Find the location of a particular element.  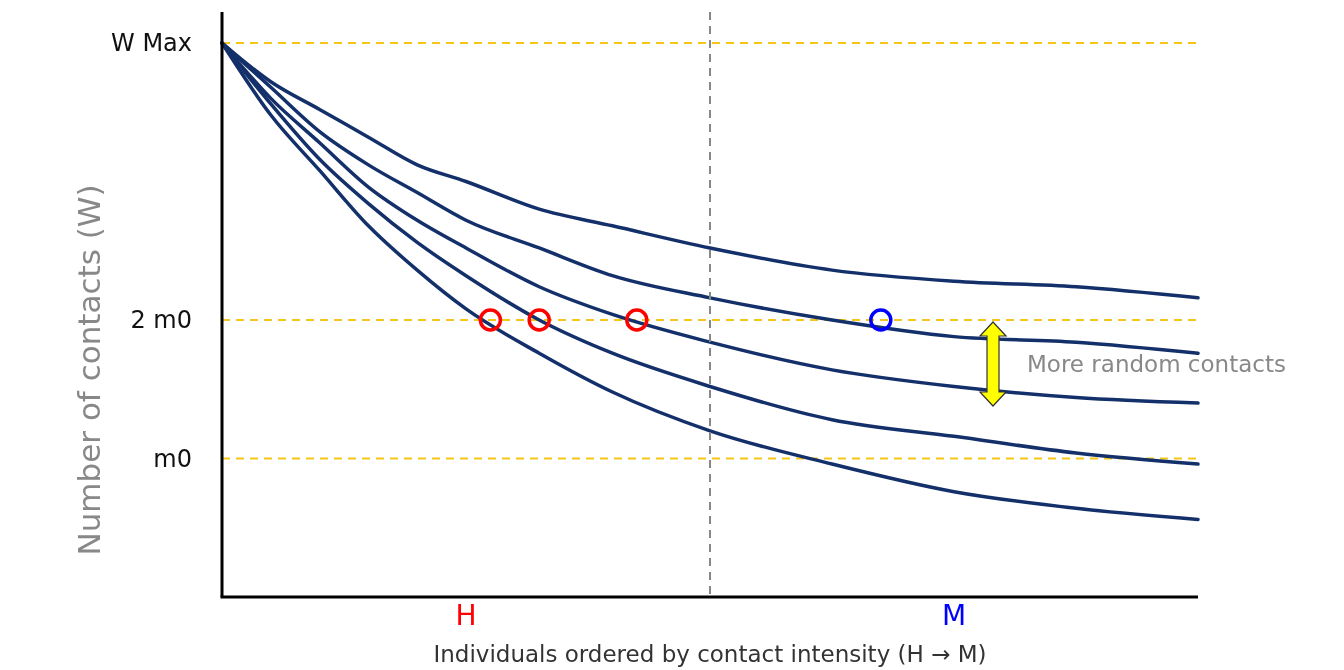

x-tick-label: H is located at coordinates (466, 615).